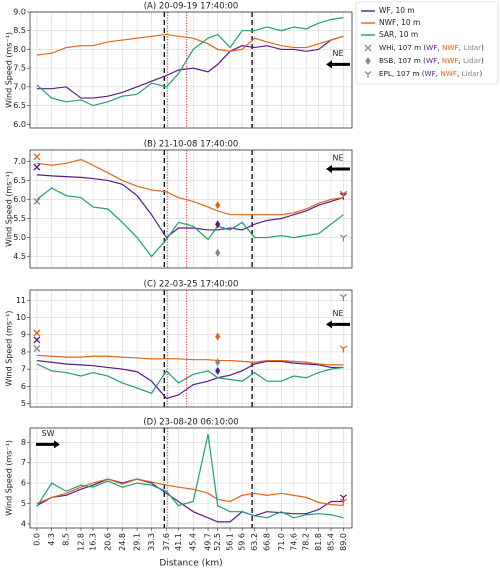  Describe the element at coordinates (190, 564) in the screenshot. I see `x-axis-label: Distance (km)` at that location.